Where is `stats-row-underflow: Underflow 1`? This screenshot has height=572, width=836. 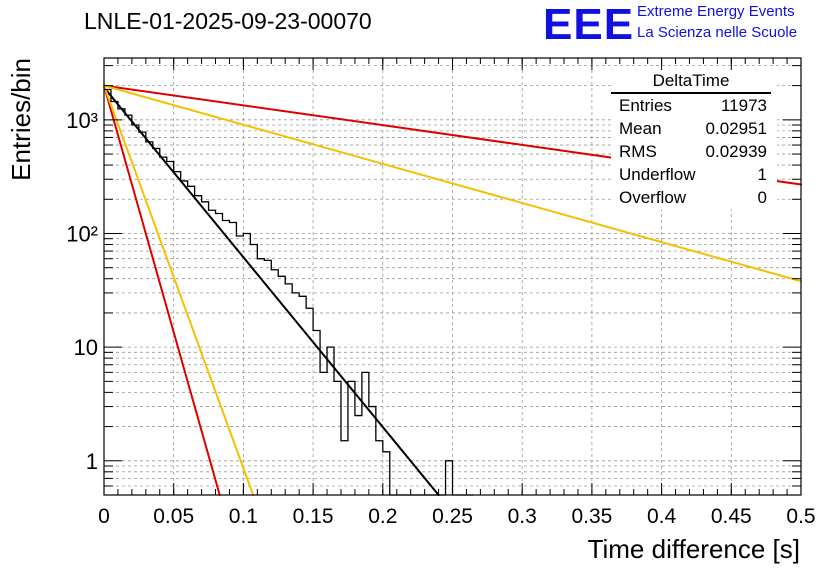
stats-row-underflow: Underflow 1 is located at coordinates (694, 174).